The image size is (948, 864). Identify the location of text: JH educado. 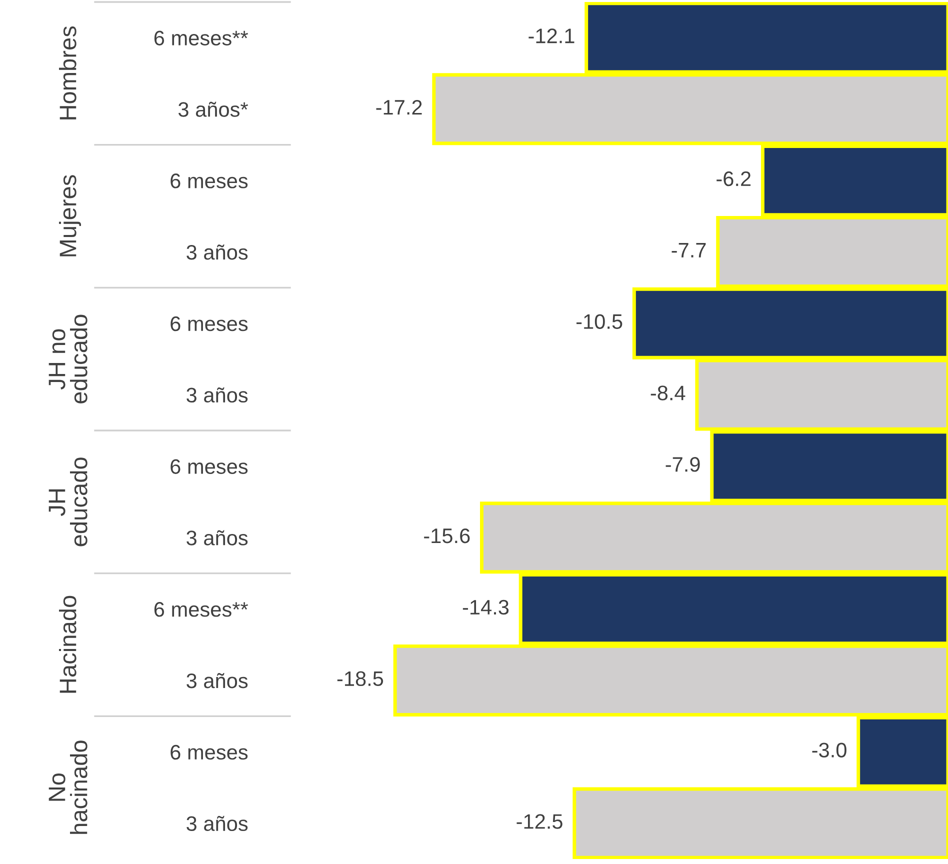
(68, 502).